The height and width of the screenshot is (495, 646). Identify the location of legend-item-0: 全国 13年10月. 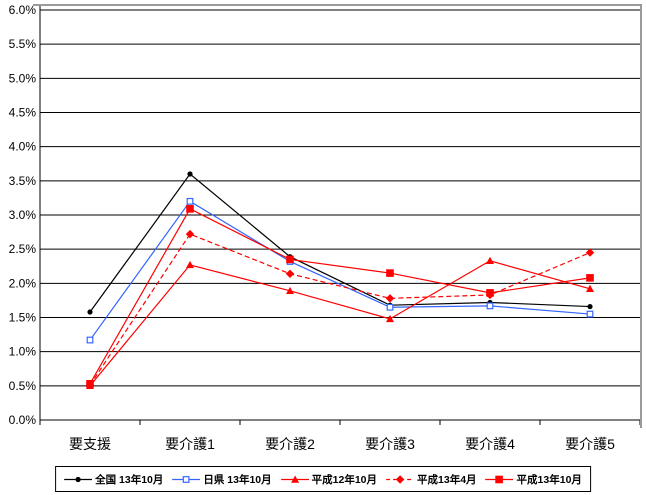
(113, 479).